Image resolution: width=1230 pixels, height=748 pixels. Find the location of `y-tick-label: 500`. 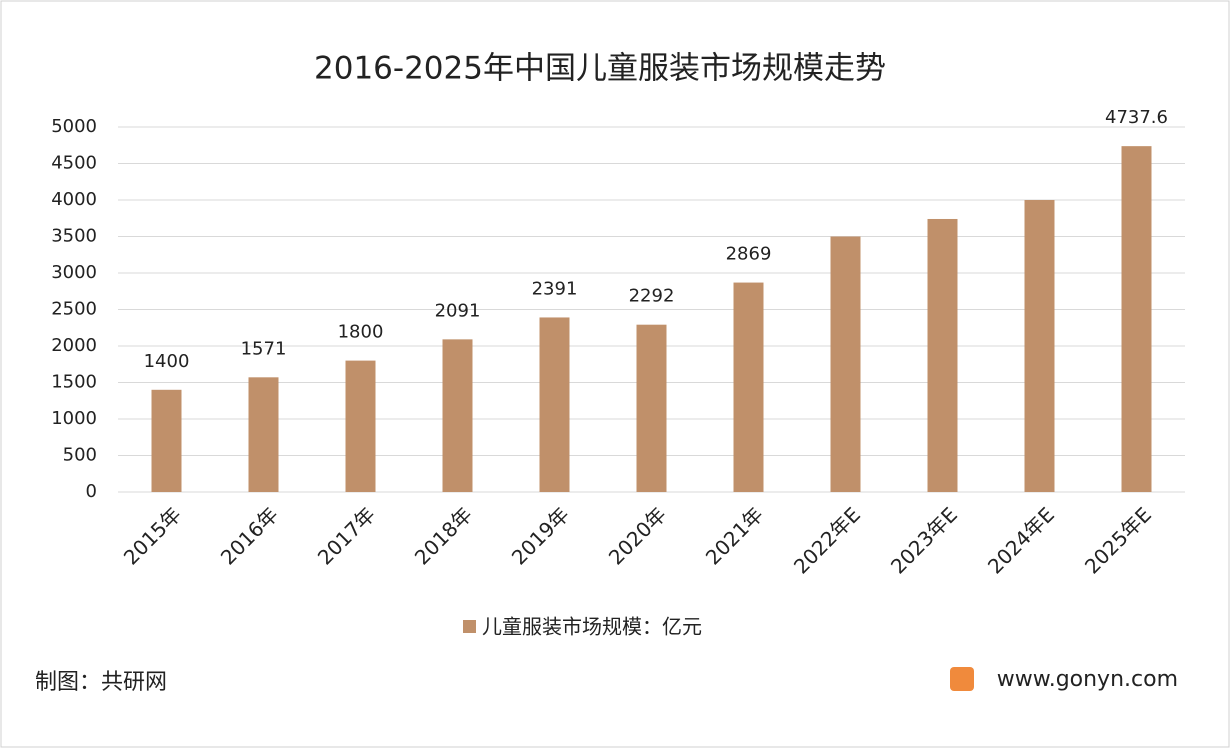

y-tick-label: 500 is located at coordinates (80, 455).